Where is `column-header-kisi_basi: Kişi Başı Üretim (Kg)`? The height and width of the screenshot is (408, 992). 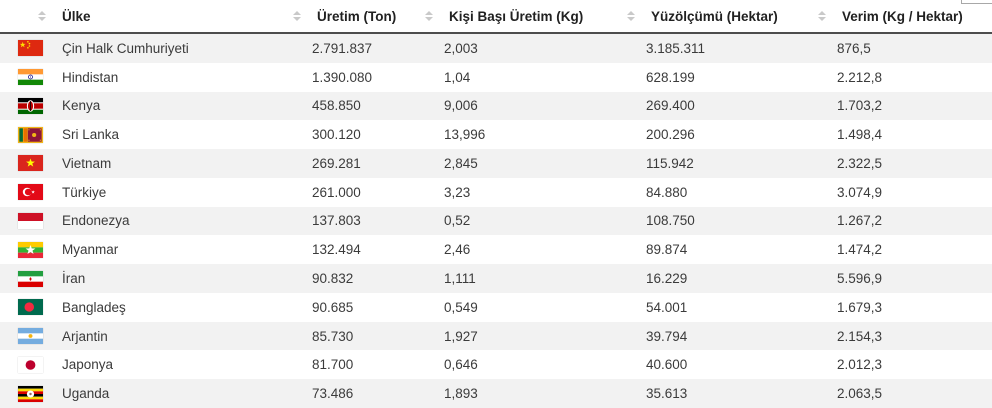 column-header-kisi_basi: Kişi Başı Üretim (Kg) is located at coordinates (521, 16).